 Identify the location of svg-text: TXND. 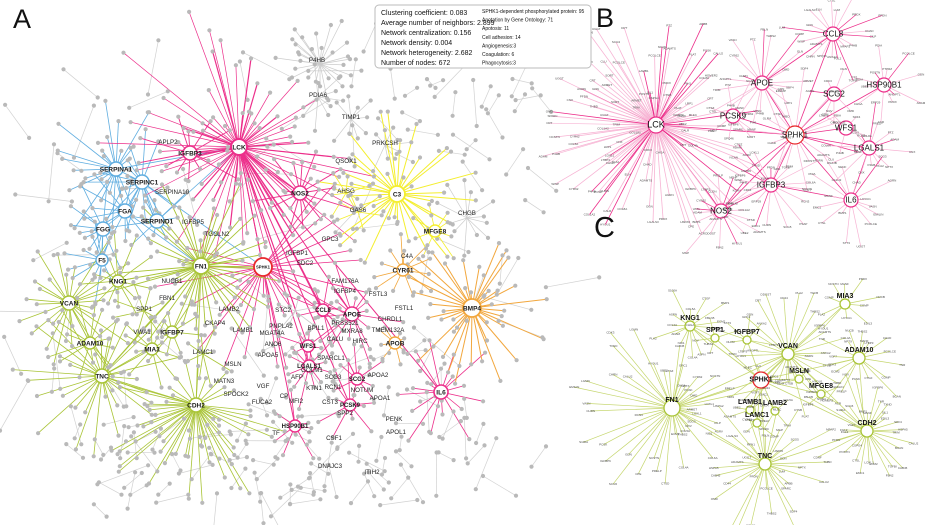
(613, 346).